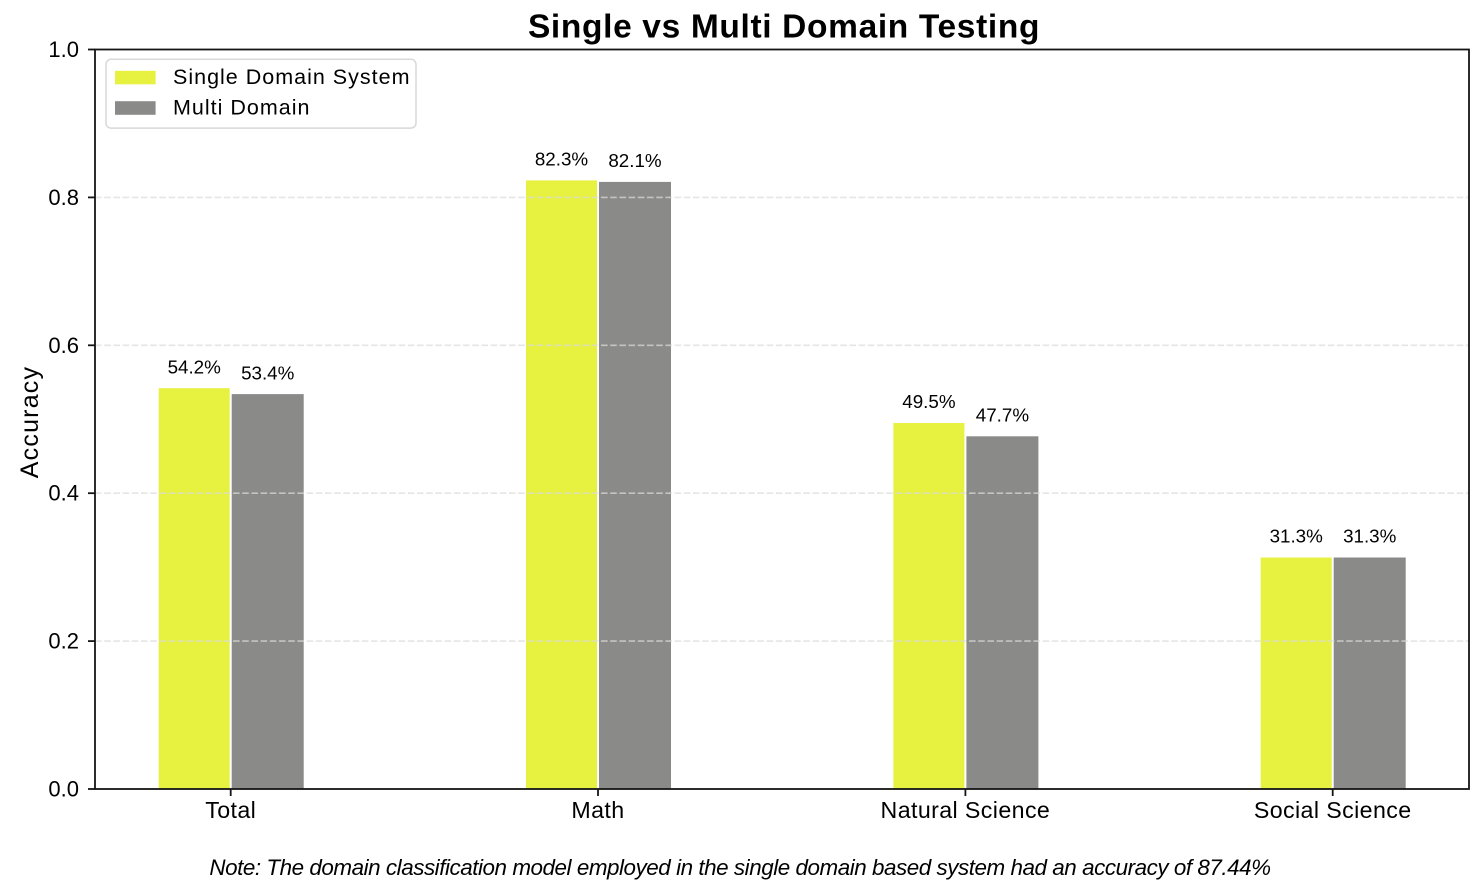 The height and width of the screenshot is (893, 1484). What do you see at coordinates (63, 641) in the screenshot?
I see `svg-text: 0.2` at bounding box center [63, 641].